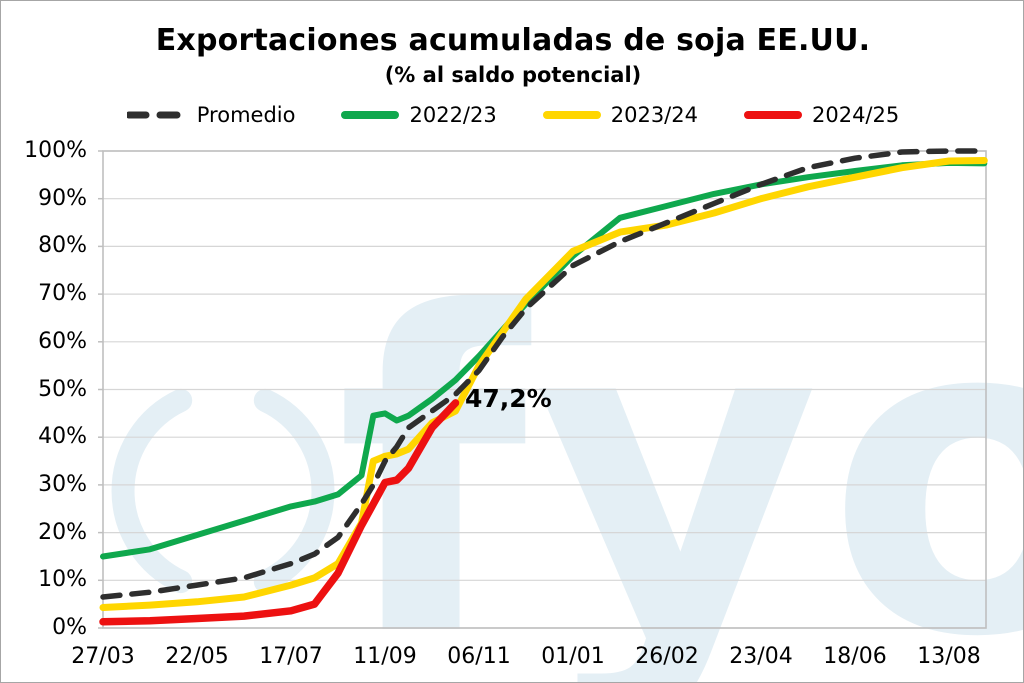 The image size is (1024, 683). What do you see at coordinates (654, 115) in the screenshot?
I see `legend-label: 2023/24` at bounding box center [654, 115].